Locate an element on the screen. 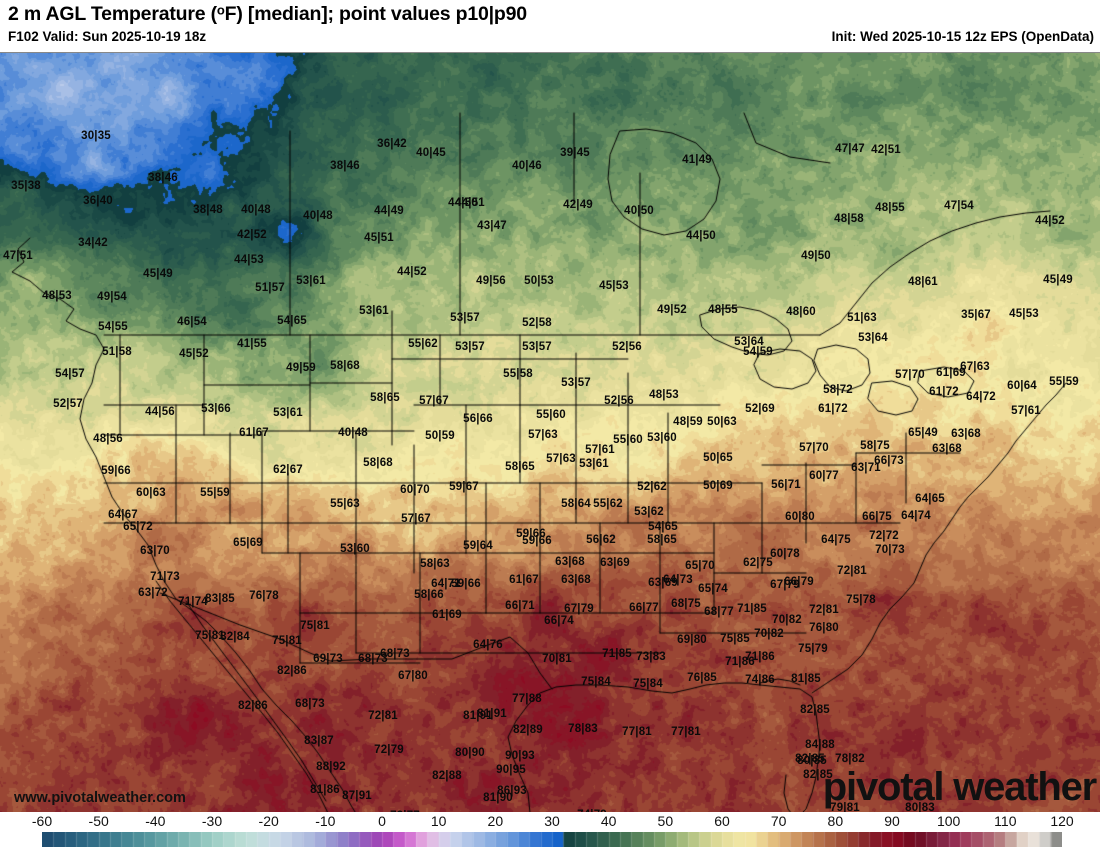 The height and width of the screenshot is (850, 1100). colorbar-tick: -30 is located at coordinates (212, 821).